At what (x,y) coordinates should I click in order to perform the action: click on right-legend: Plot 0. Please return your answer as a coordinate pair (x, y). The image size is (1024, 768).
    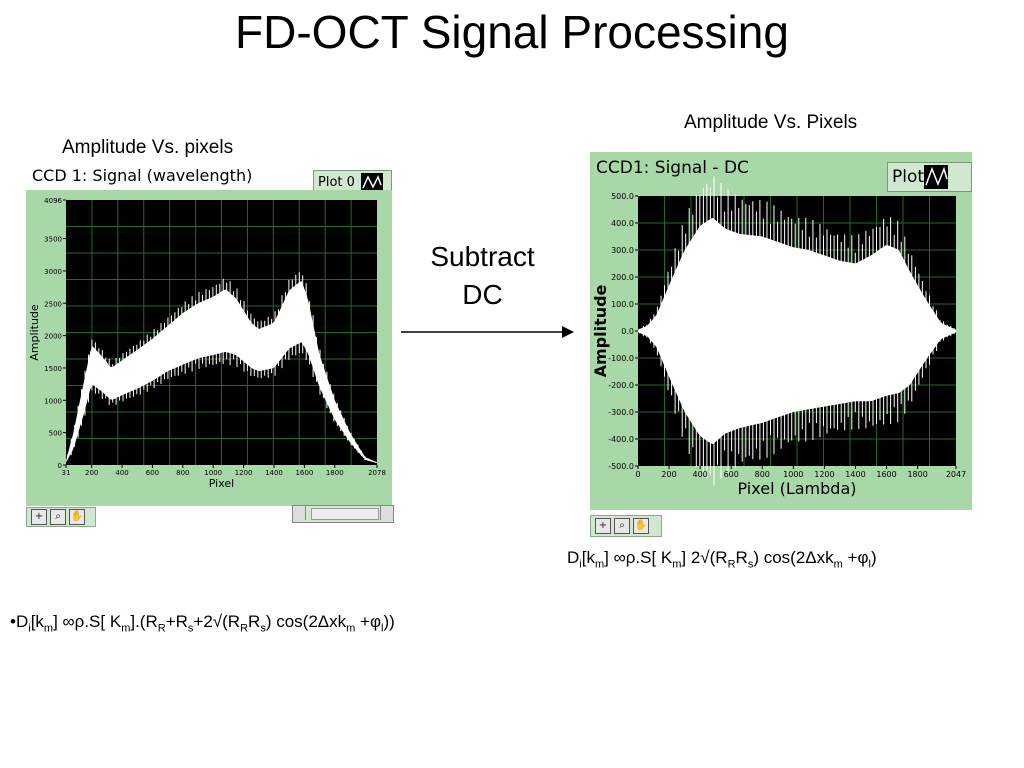
    Looking at the image, I should click on (929, 177).